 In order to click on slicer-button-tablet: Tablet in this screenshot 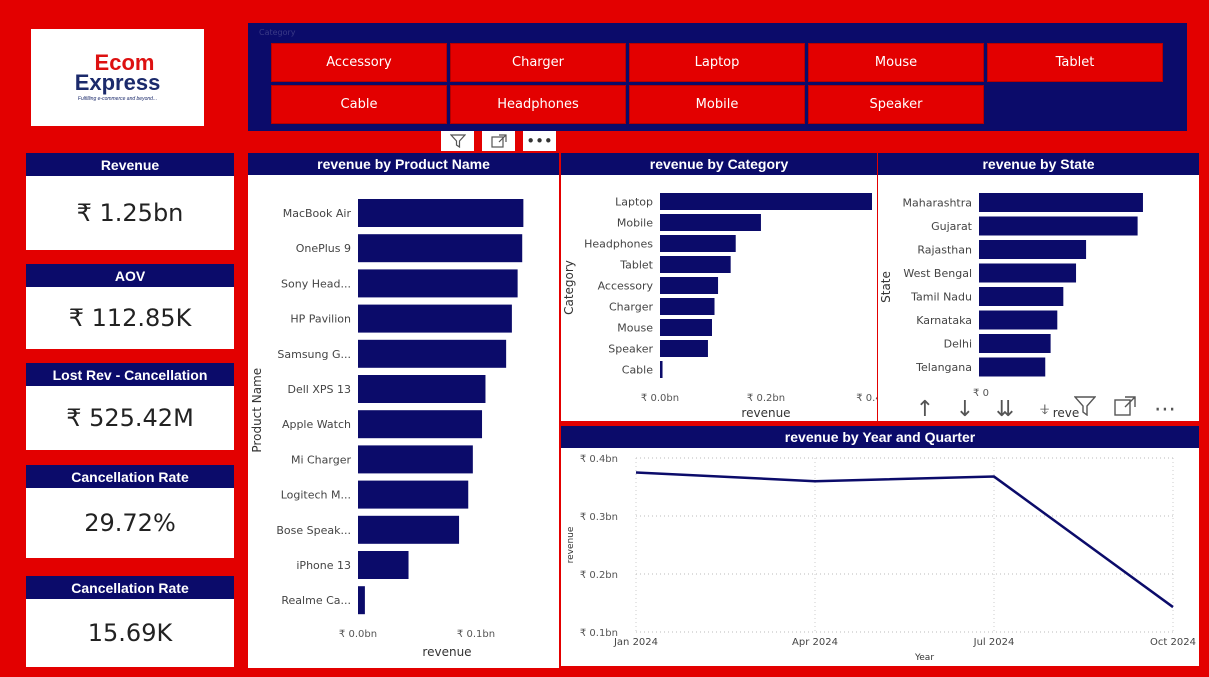, I will do `click(1075, 62)`.